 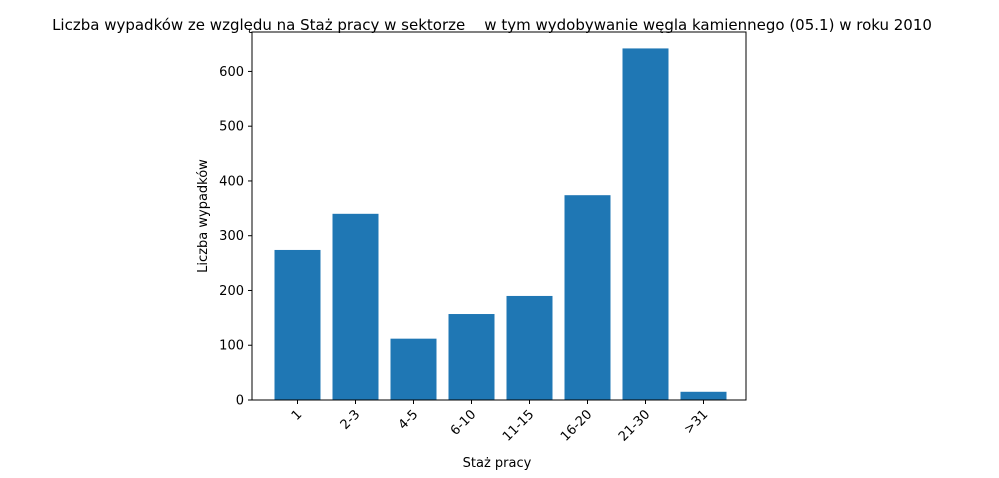 What do you see at coordinates (409, 420) in the screenshot?
I see `x-tick-label: 4-5` at bounding box center [409, 420].